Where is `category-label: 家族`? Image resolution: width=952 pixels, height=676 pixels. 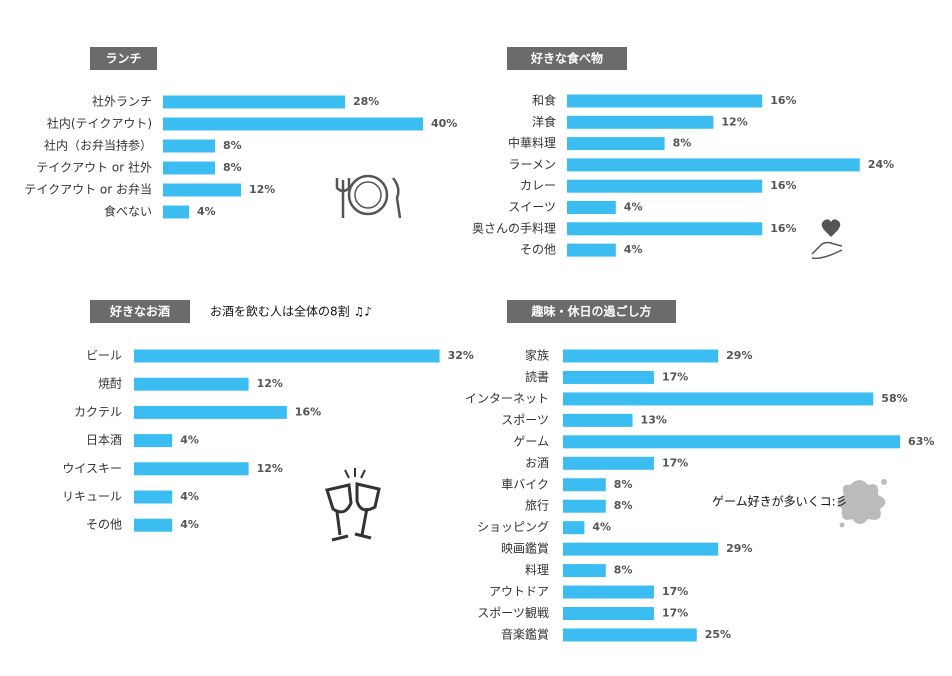 category-label: 家族 is located at coordinates (537, 355).